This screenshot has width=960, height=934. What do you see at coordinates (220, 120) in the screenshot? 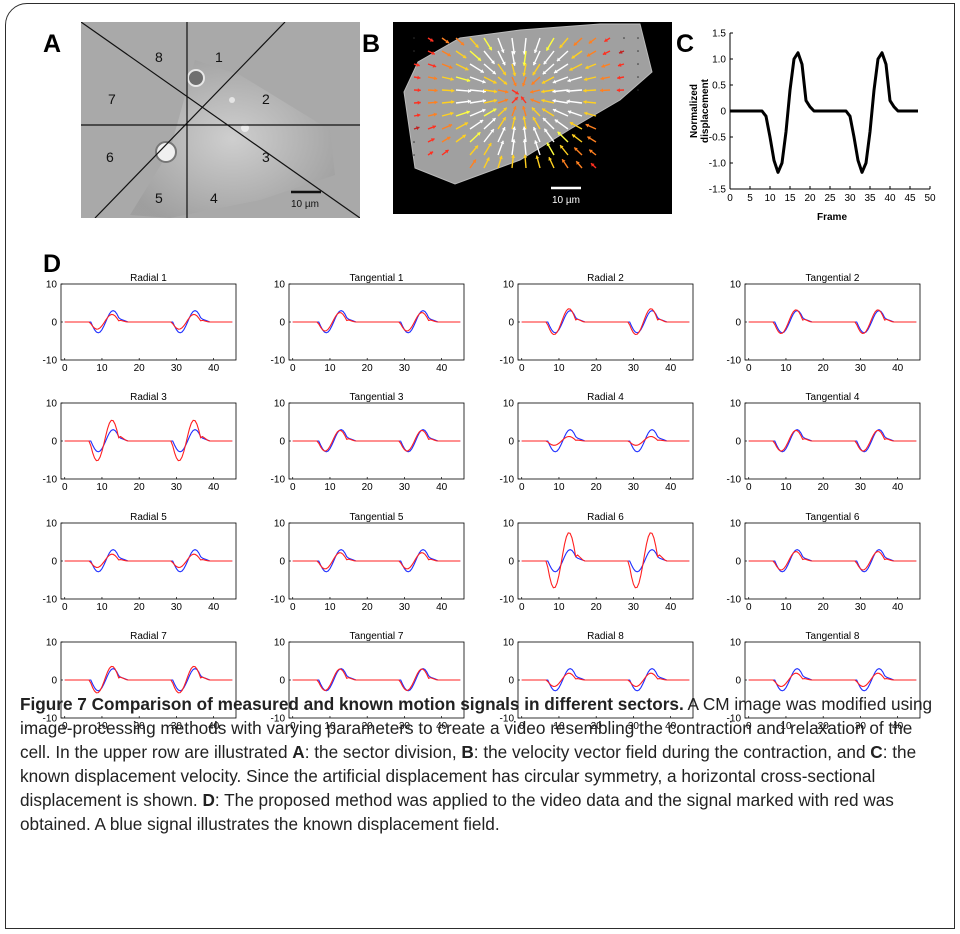
I see `panel-a-sector-image: 1 2 3 4 5 6 7 8 10 µm` at bounding box center [220, 120].